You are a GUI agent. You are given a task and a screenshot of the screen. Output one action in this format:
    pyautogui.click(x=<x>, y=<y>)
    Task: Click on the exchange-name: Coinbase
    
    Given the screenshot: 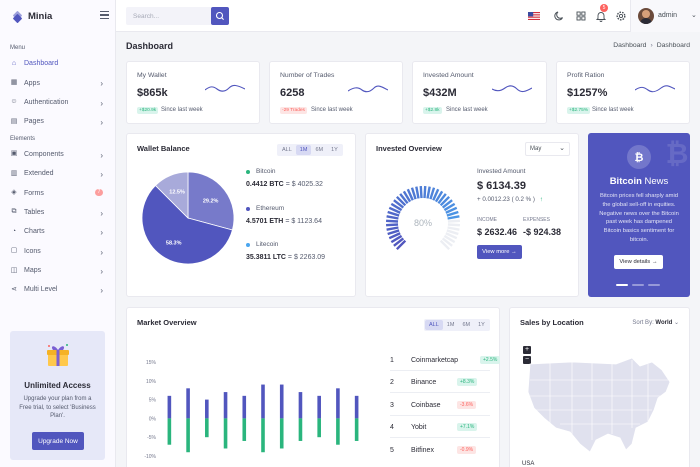 What is the action you would take?
    pyautogui.click(x=426, y=405)
    